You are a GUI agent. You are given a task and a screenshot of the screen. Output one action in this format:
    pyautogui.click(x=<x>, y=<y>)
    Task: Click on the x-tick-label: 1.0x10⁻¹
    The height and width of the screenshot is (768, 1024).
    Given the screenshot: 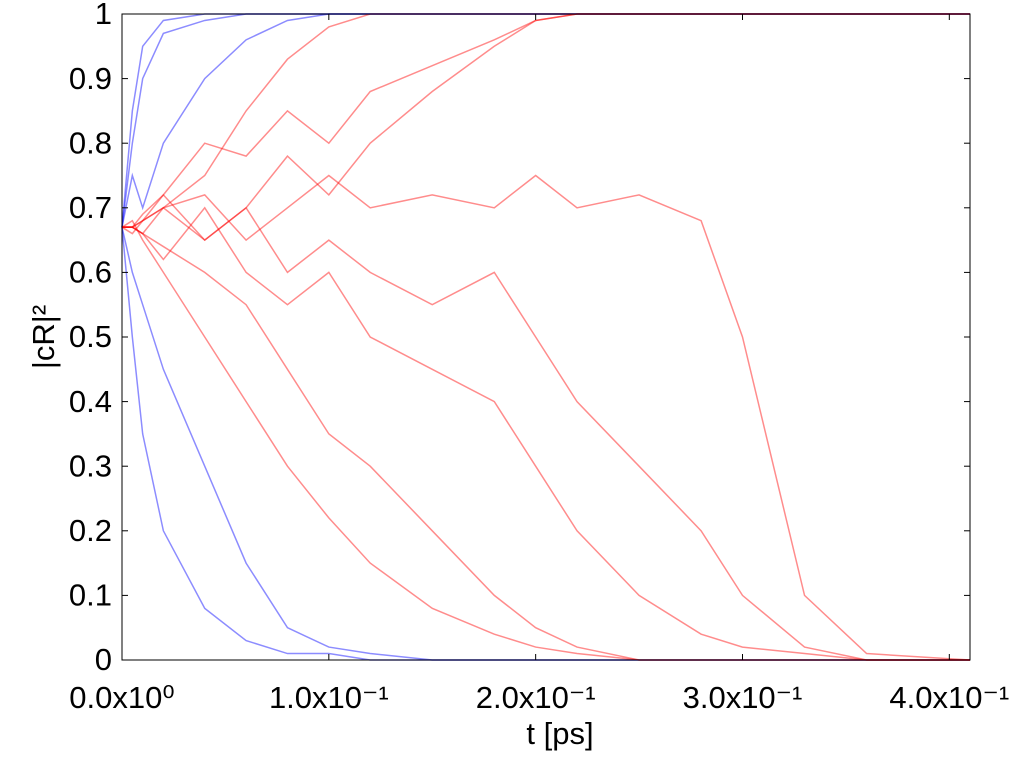 What is the action you would take?
    pyautogui.click(x=329, y=697)
    